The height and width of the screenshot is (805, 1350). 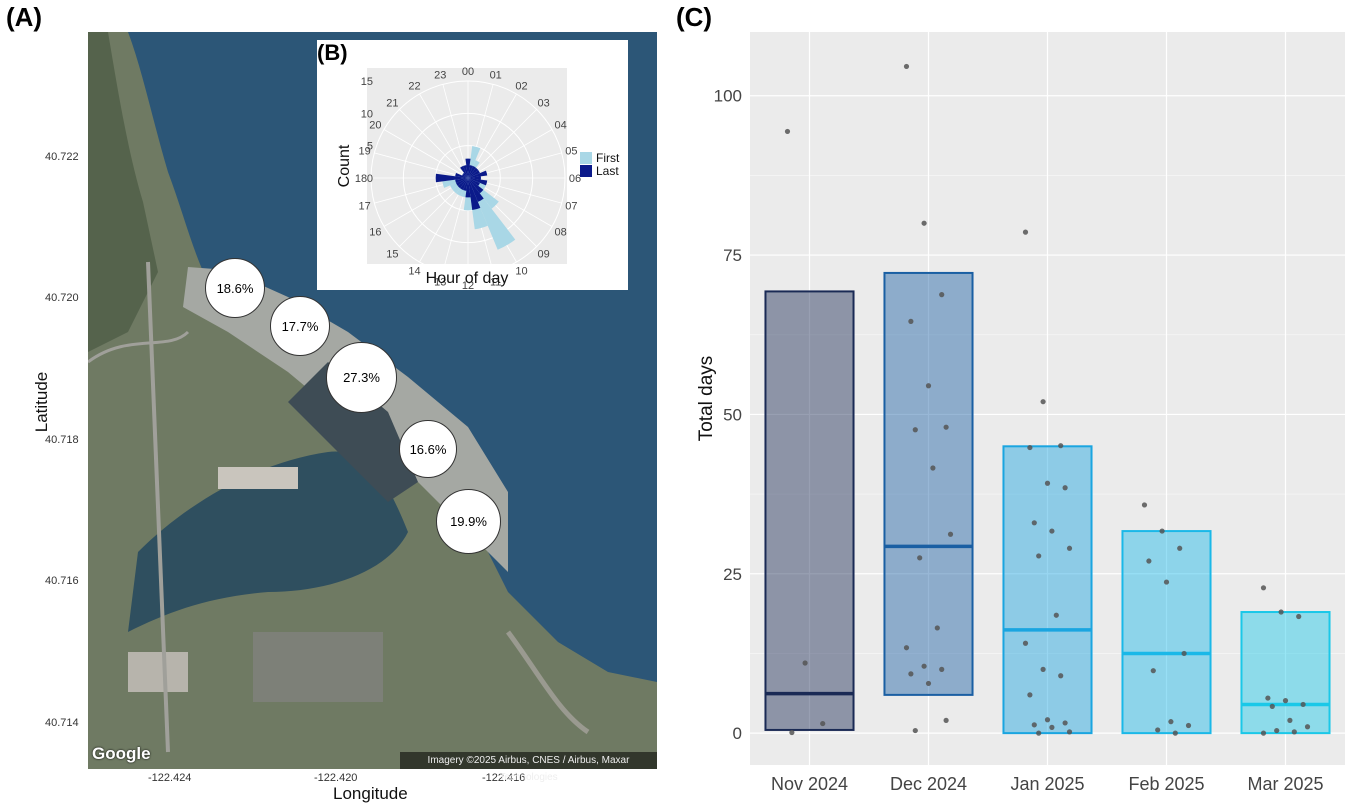 What do you see at coordinates (365, 207) in the screenshot?
I see `hour-tick-label: 17` at bounding box center [365, 207].